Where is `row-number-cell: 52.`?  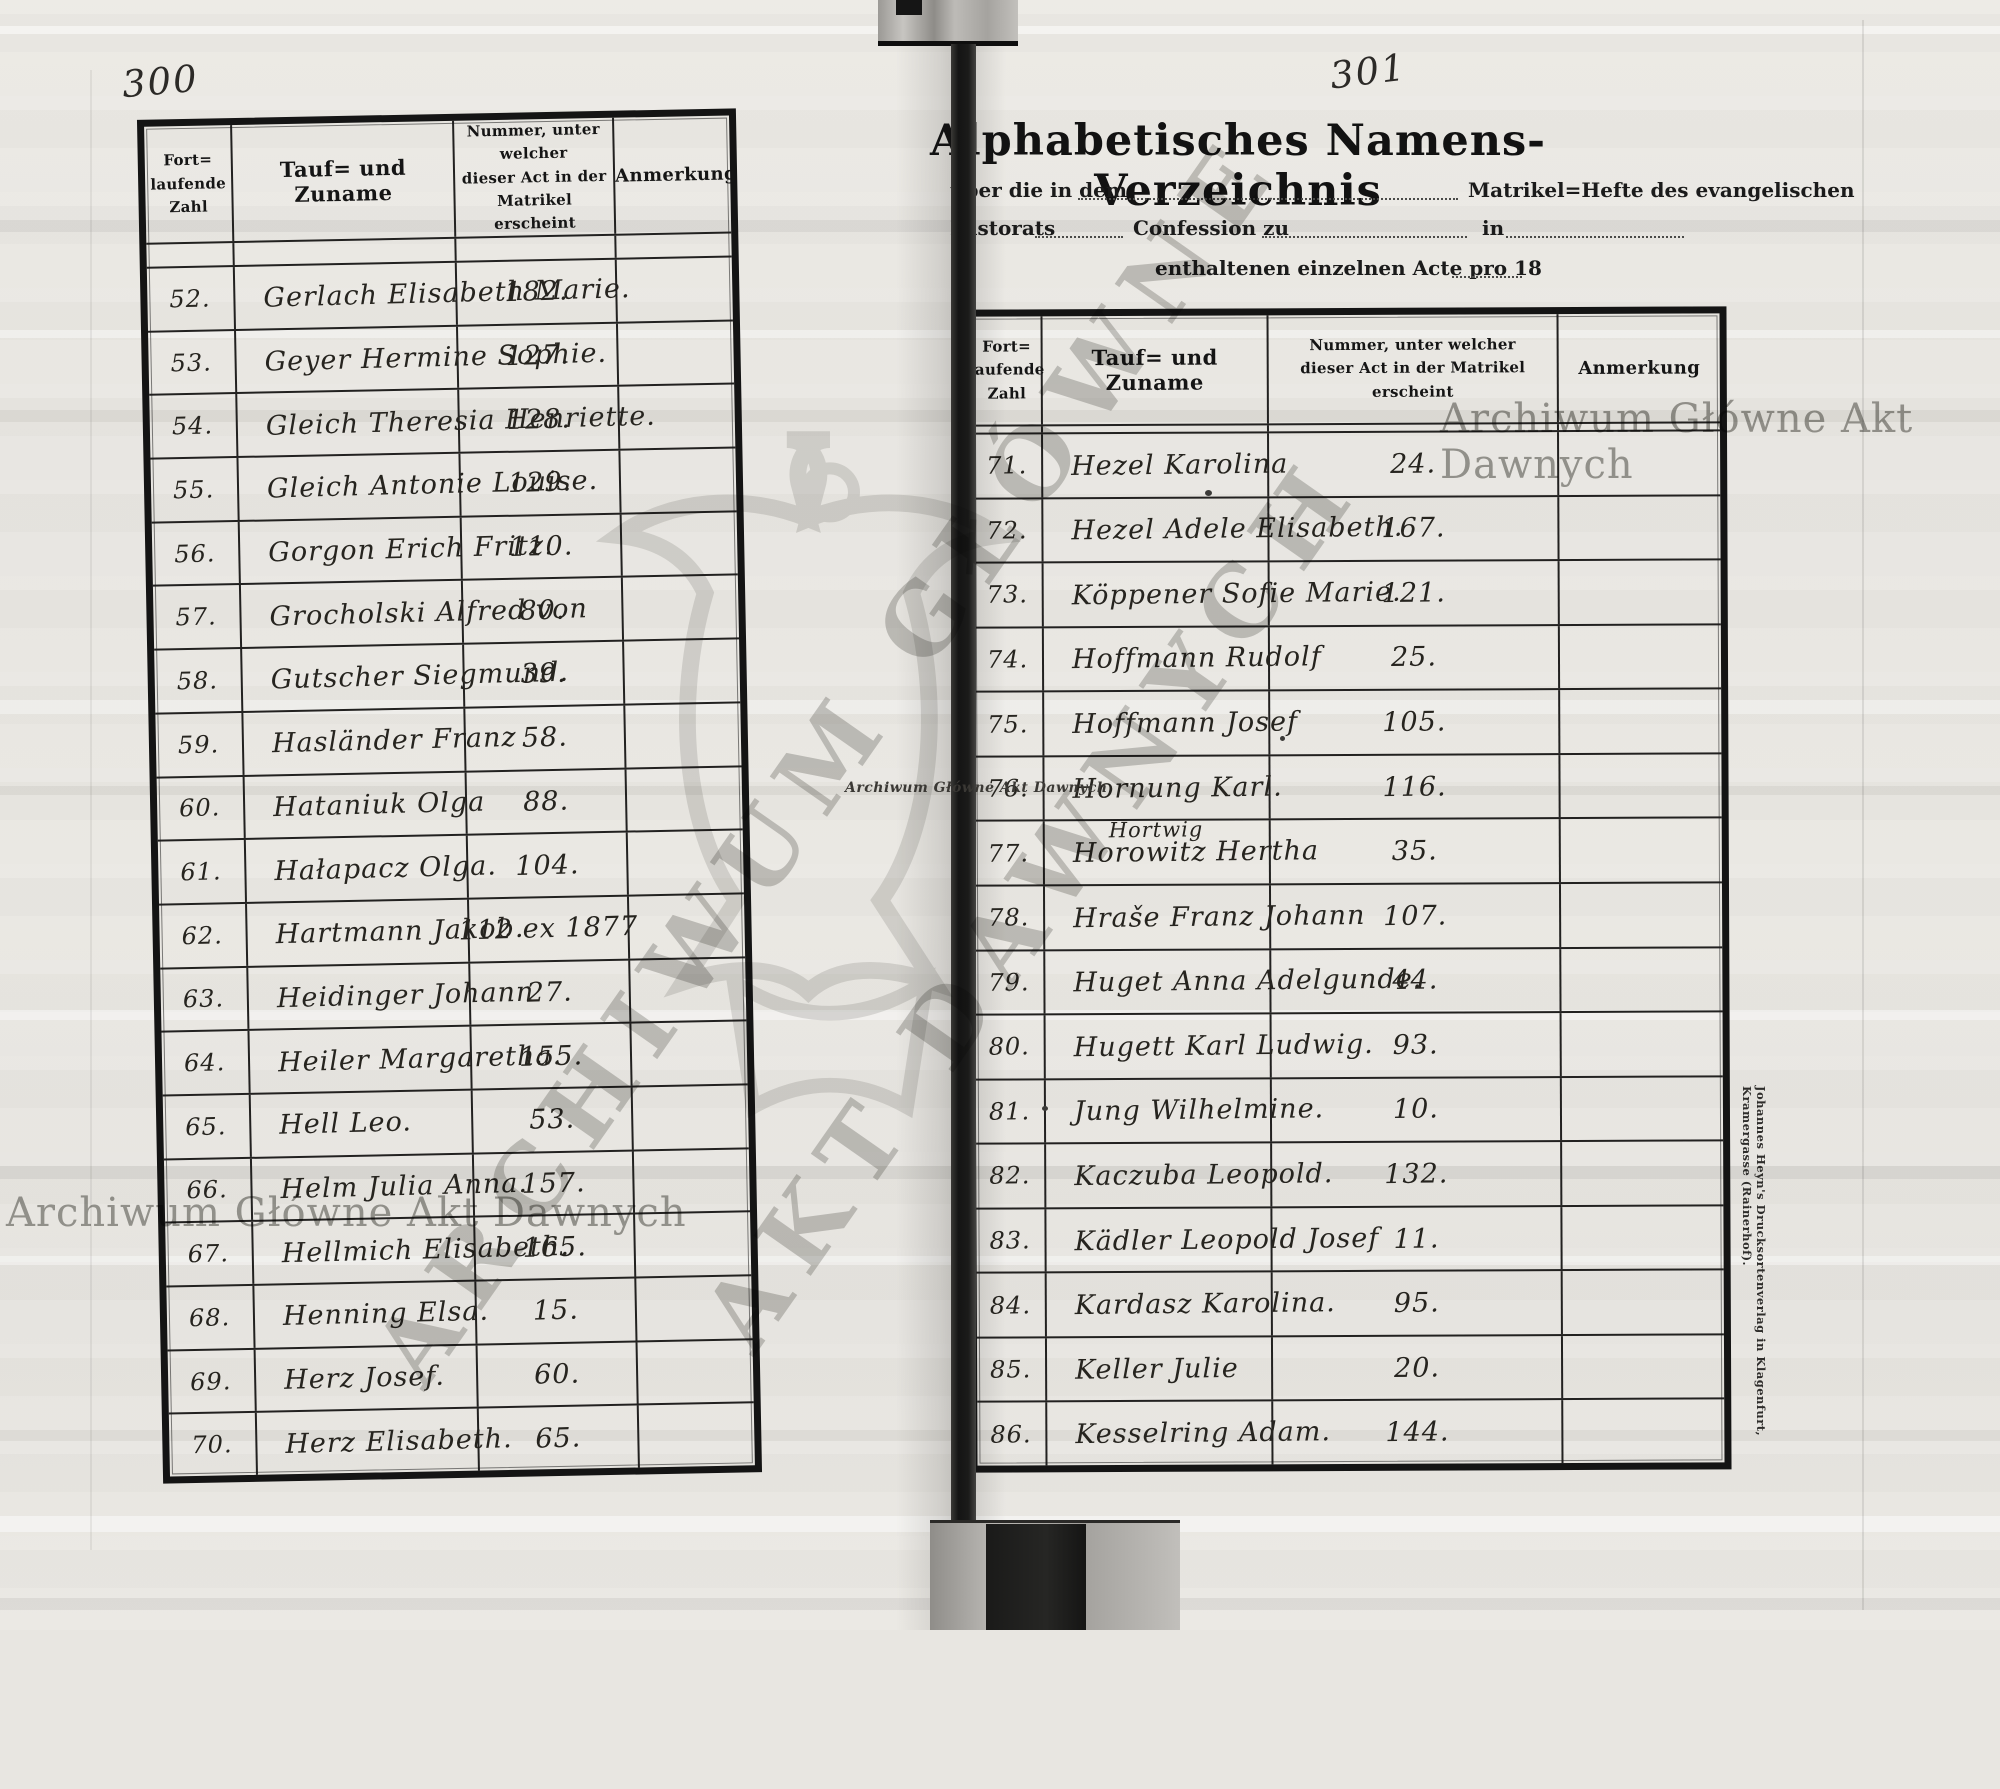
row-number-cell: 52. is located at coordinates (191, 299).